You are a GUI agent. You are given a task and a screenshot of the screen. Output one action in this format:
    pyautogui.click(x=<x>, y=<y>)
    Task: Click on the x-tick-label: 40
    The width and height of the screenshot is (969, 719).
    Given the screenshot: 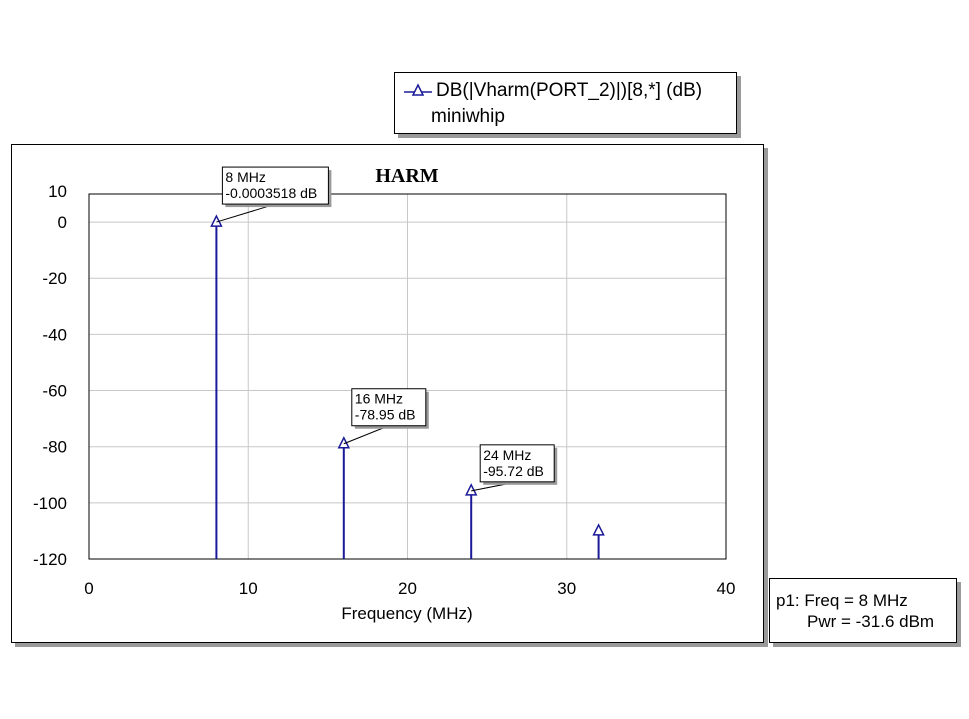 What is the action you would take?
    pyautogui.click(x=726, y=588)
    